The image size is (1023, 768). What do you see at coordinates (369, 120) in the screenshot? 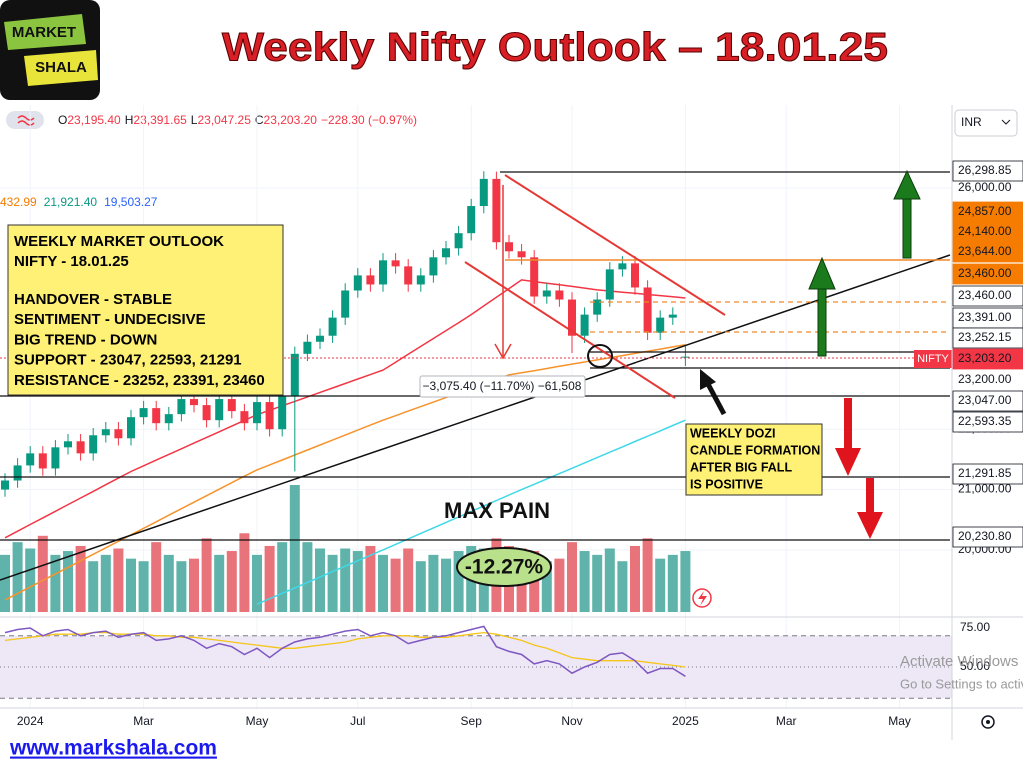
I see `ohlc-item: −228.30 (−0.97%)` at bounding box center [369, 120].